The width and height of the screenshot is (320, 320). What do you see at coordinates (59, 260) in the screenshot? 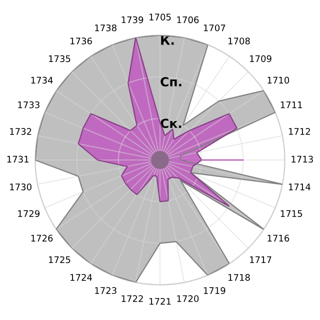
I see `spoke-label: 1725` at bounding box center [59, 260].